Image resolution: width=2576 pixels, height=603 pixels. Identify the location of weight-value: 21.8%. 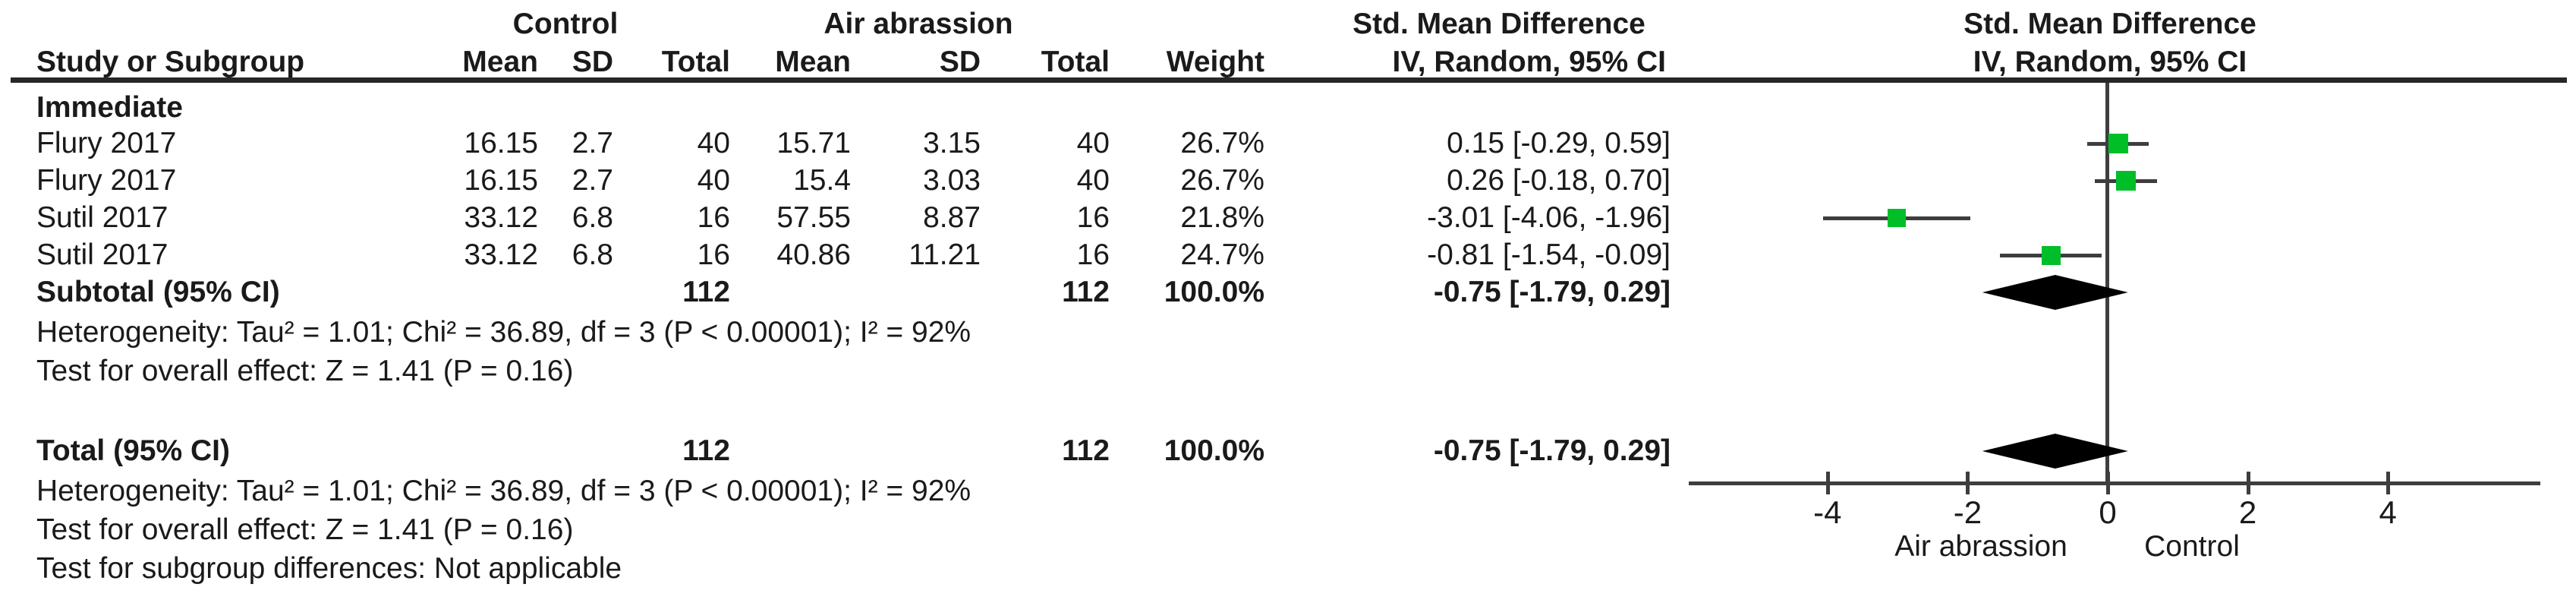
(1222, 217).